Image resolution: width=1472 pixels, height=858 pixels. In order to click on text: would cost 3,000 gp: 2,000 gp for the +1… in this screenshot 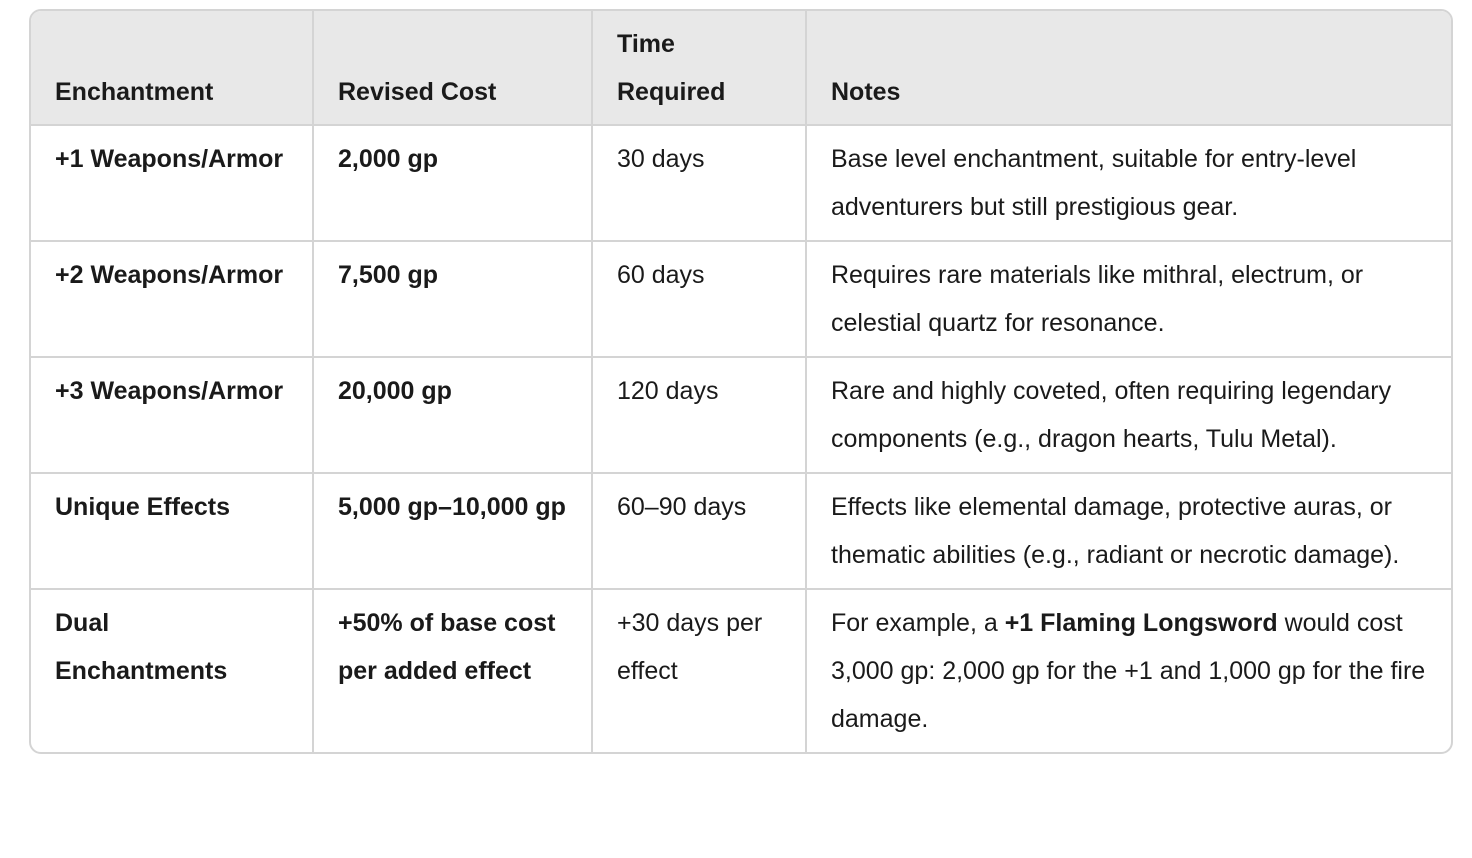, I will do `click(1128, 671)`.